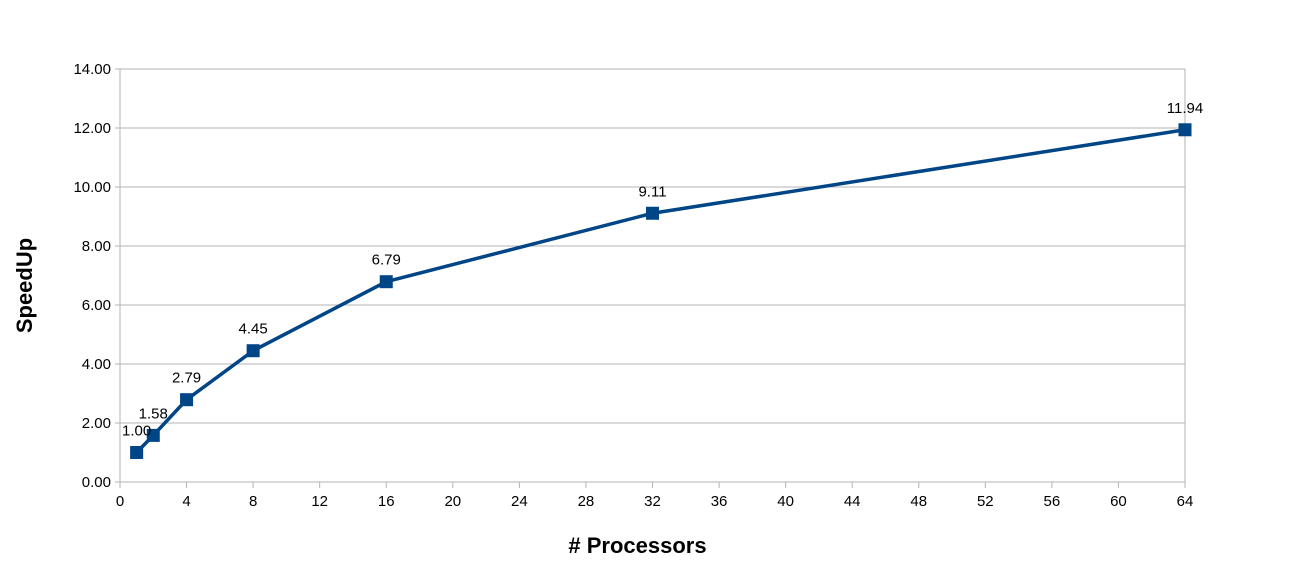 Image resolution: width=1303 pixels, height=578 pixels. I want to click on data-point-label: 2.79, so click(186, 378).